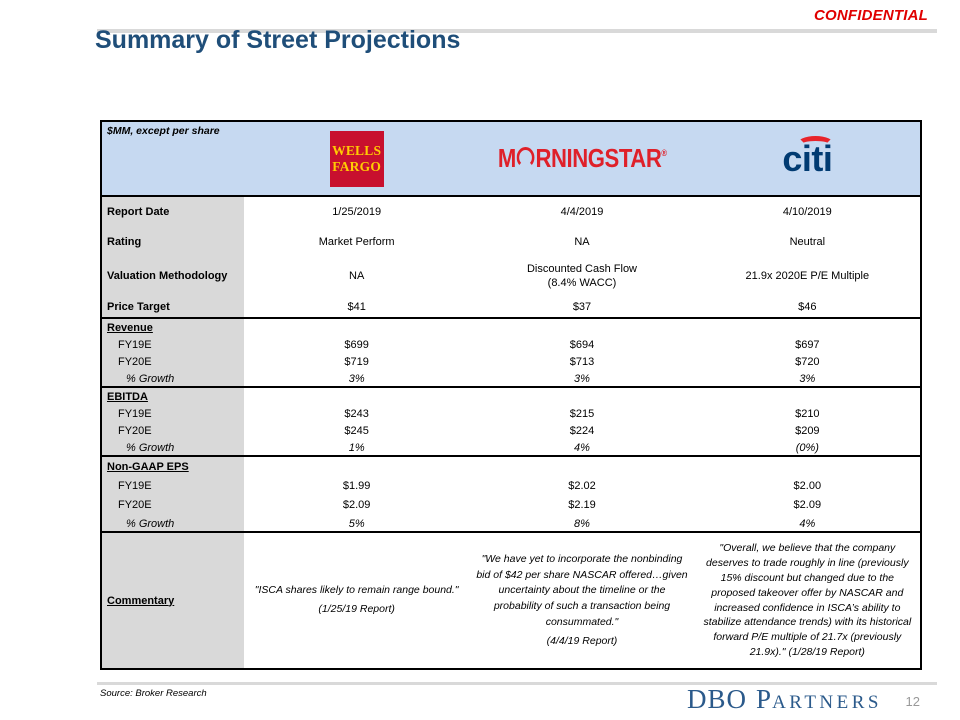 The image size is (960, 720). Describe the element at coordinates (356, 448) in the screenshot. I see `ebitda-growth-wells-fargo: 1%` at that location.